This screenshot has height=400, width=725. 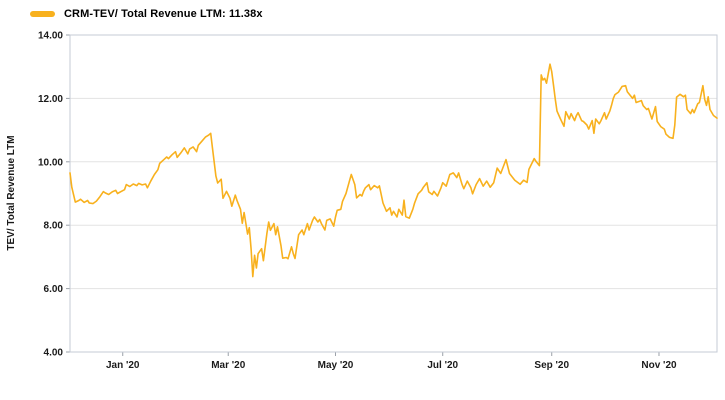 What do you see at coordinates (54, 353) in the screenshot?
I see `y-tick-label: 4.00` at bounding box center [54, 353].